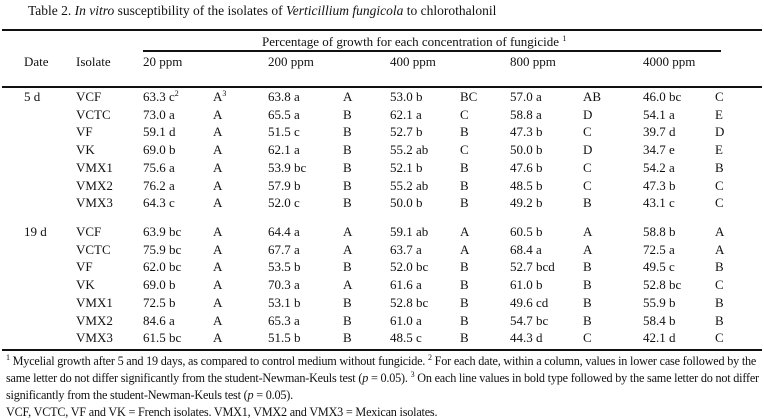 The width and height of the screenshot is (764, 419). What do you see at coordinates (159, 167) in the screenshot?
I see `value-cell: 75.6 a` at bounding box center [159, 167].